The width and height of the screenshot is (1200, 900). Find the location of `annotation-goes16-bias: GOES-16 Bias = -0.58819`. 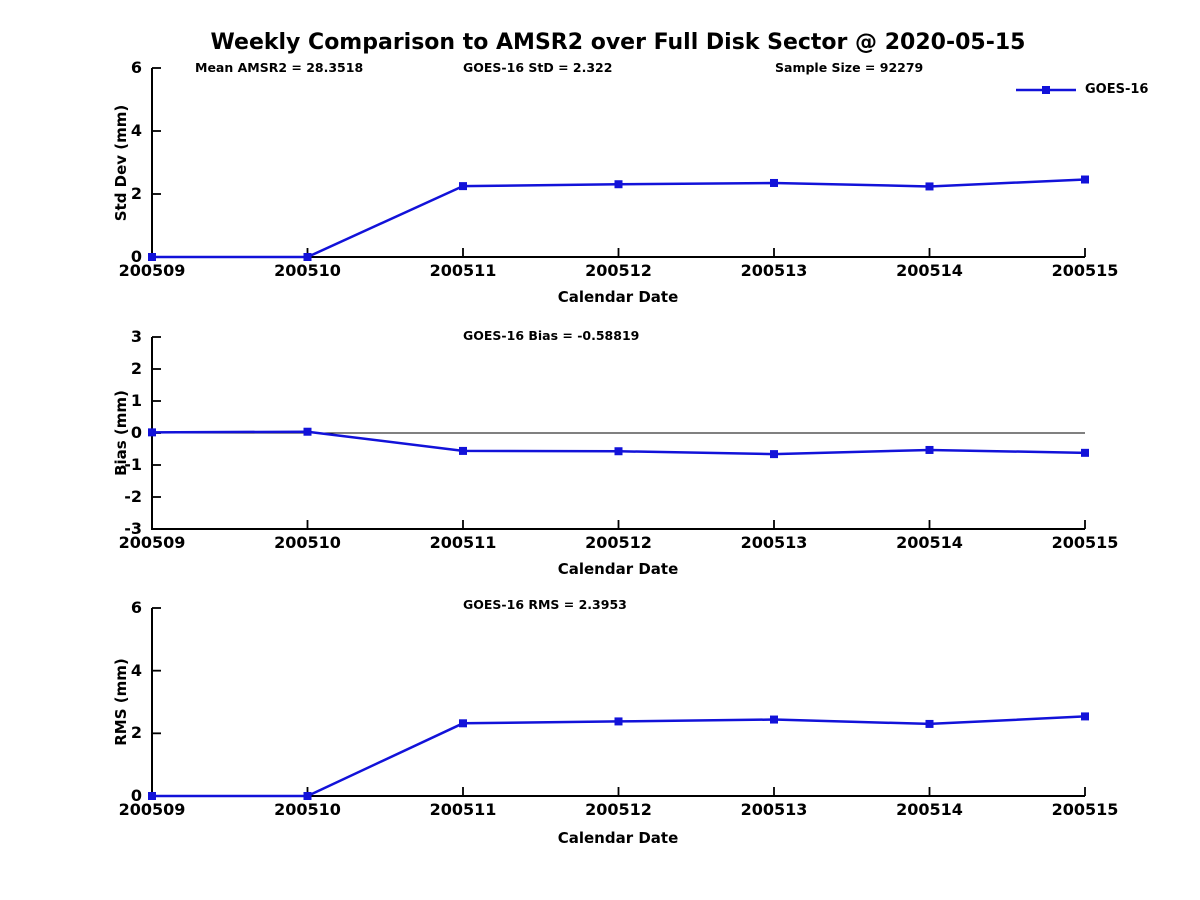

annotation-goes16-bias: GOES-16 Bias = -0.58819 is located at coordinates (551, 335).